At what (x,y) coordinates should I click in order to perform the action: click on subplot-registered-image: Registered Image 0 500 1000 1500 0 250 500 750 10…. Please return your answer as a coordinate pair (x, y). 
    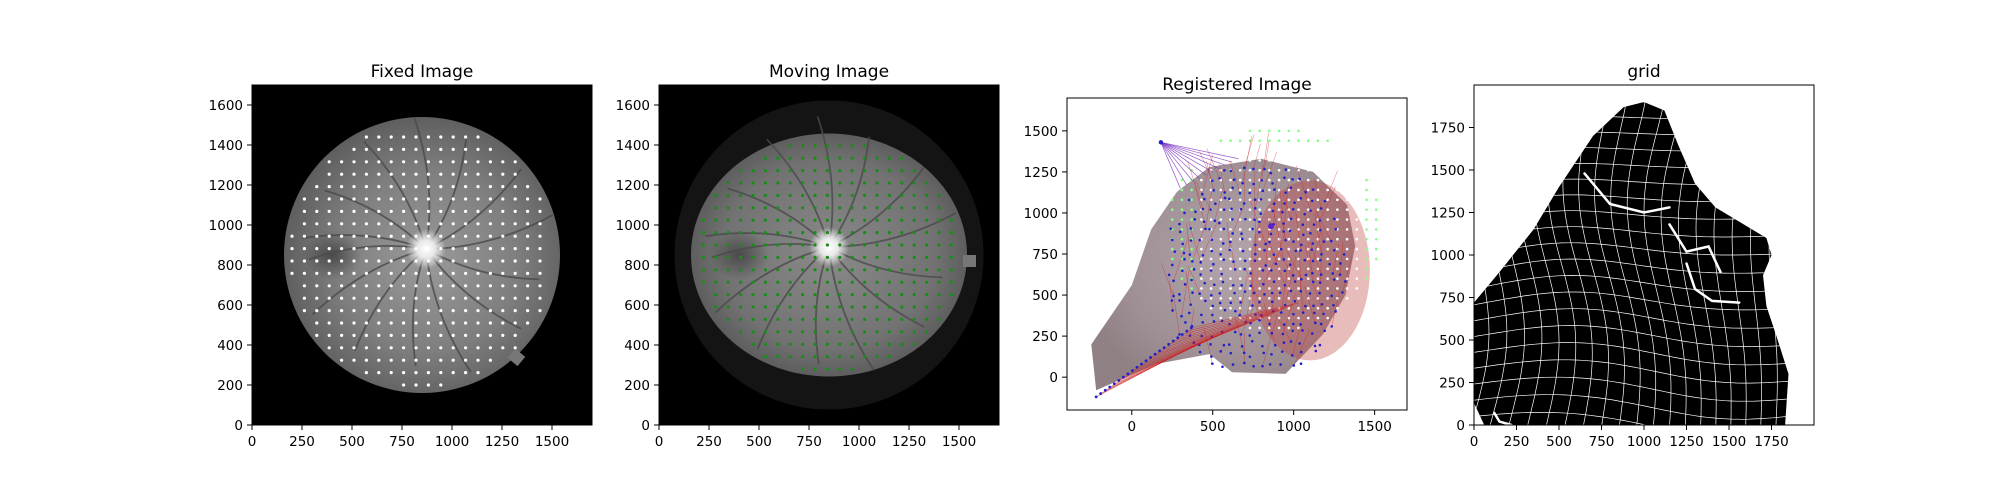
    Looking at the image, I should click on (1216, 255).